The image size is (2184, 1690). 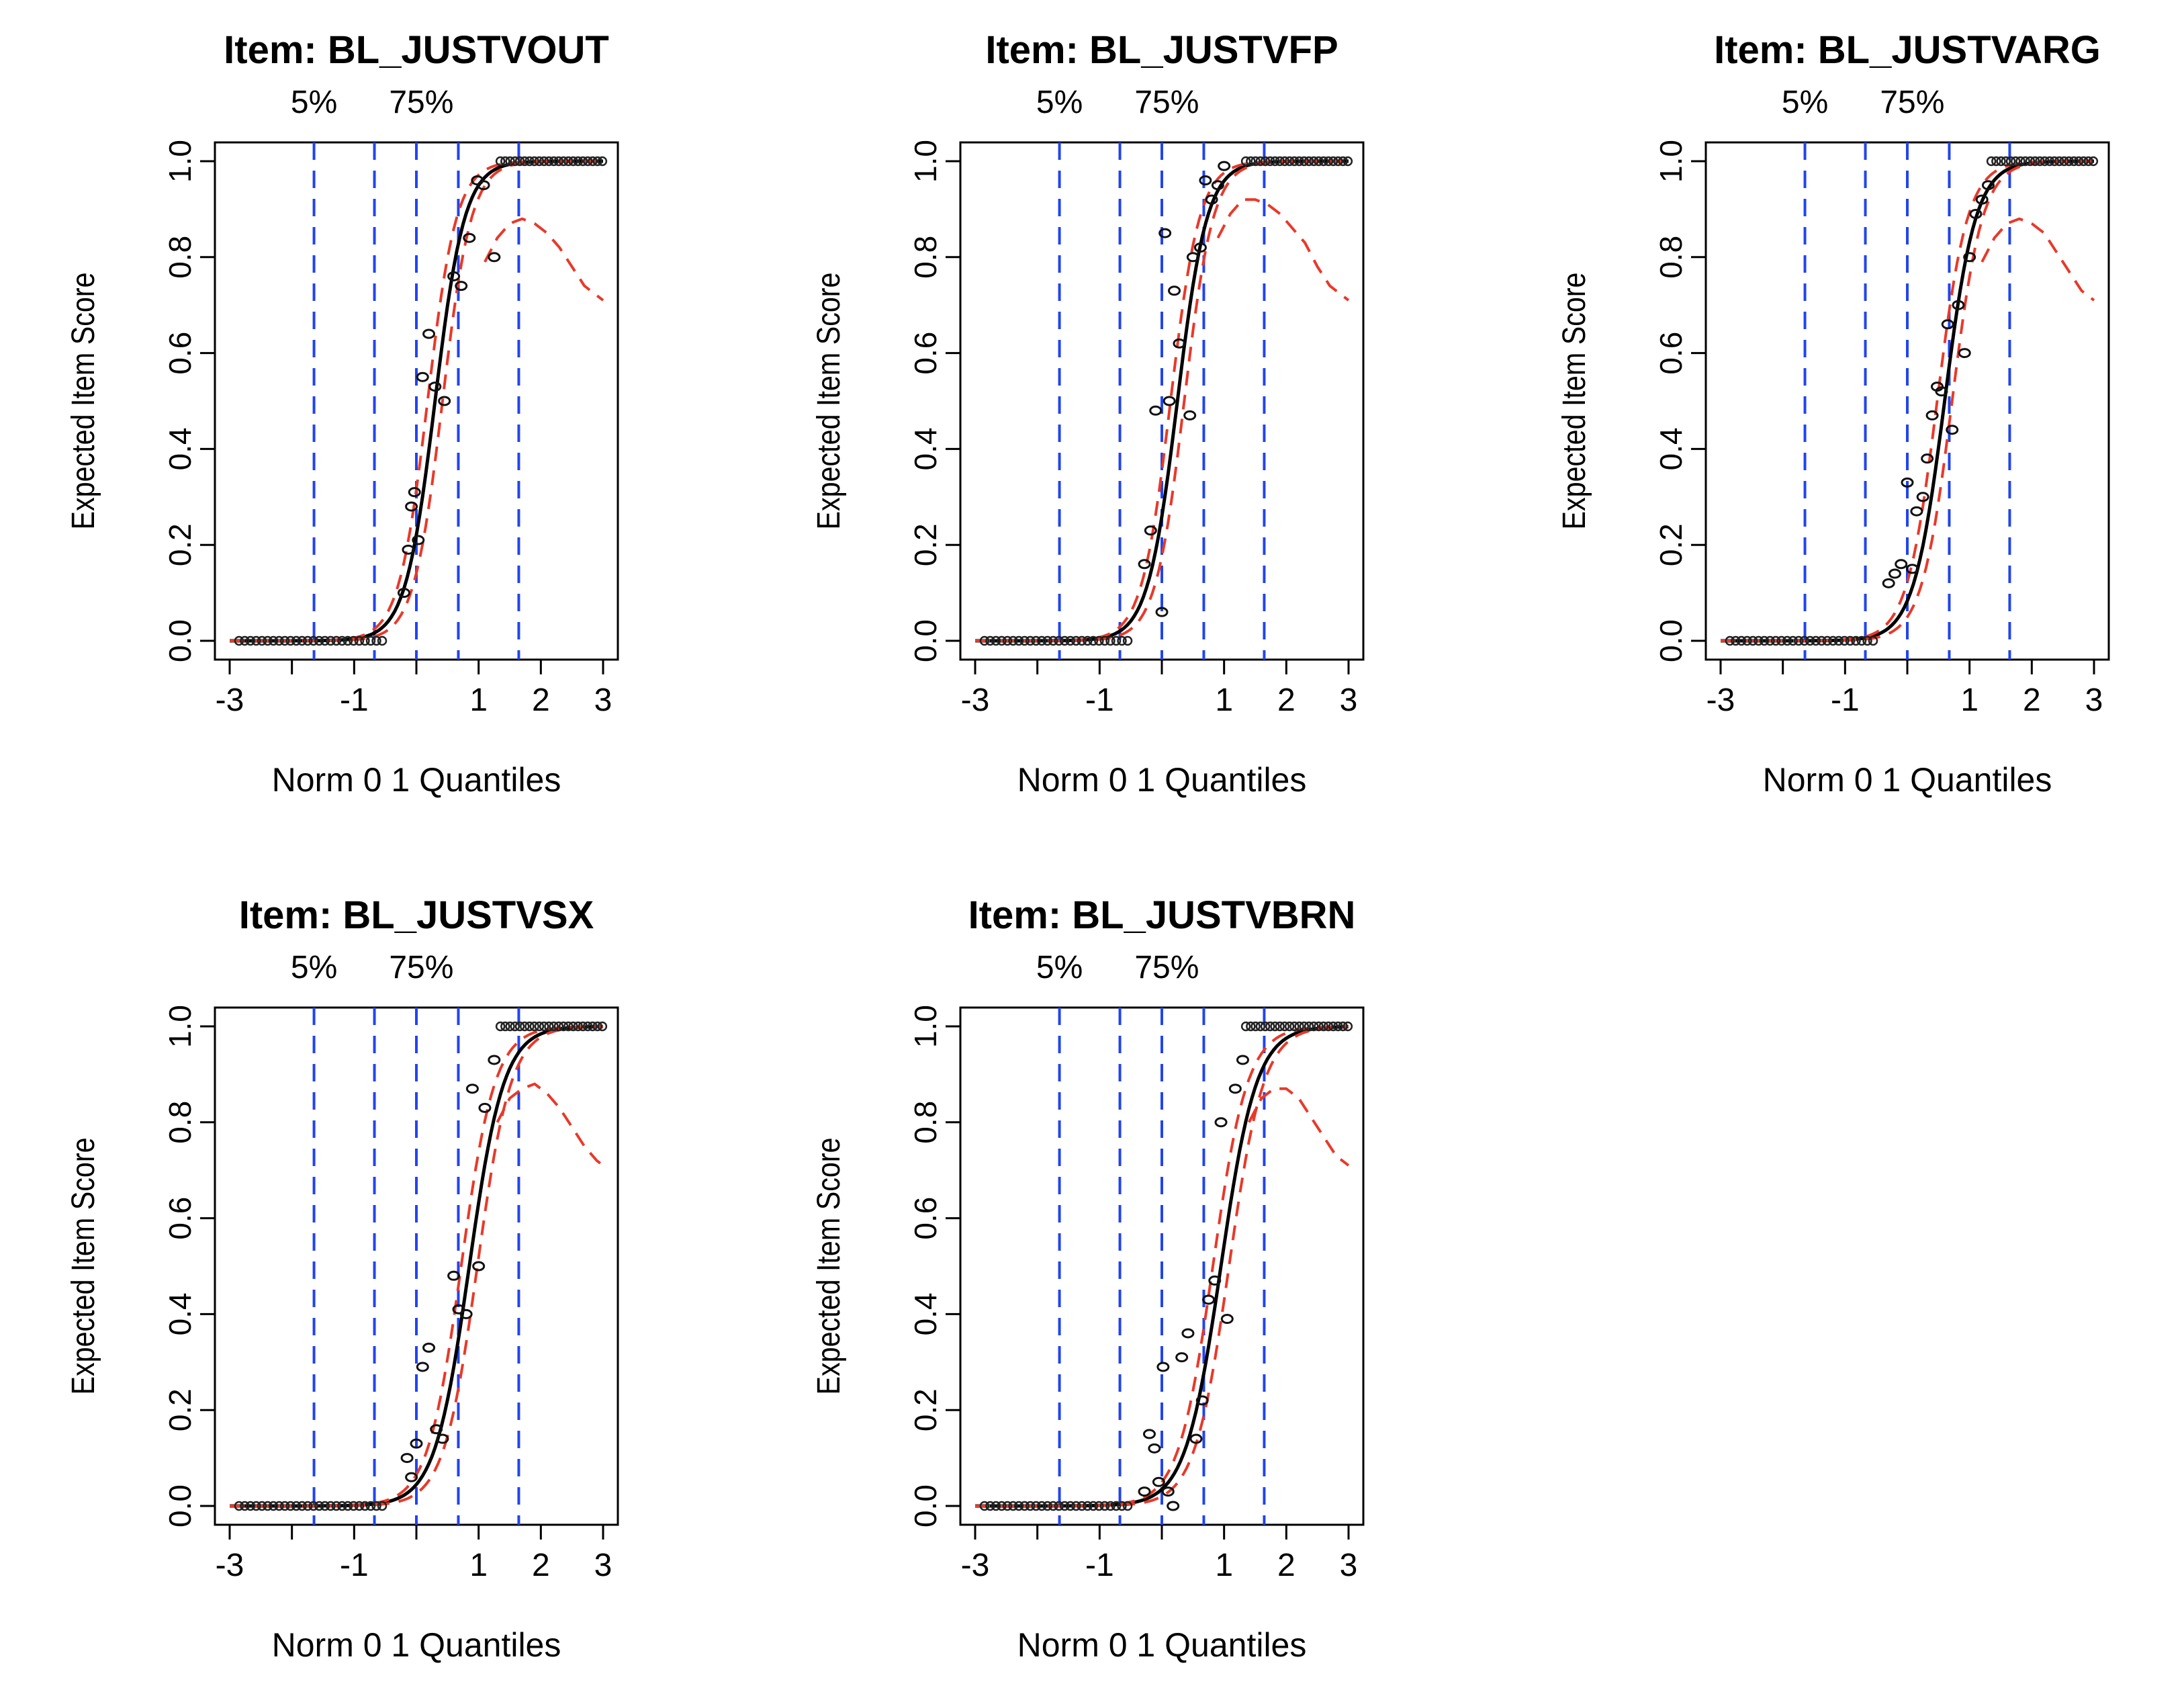 I want to click on y-tick-label: 0.0, so click(x=180, y=1505).